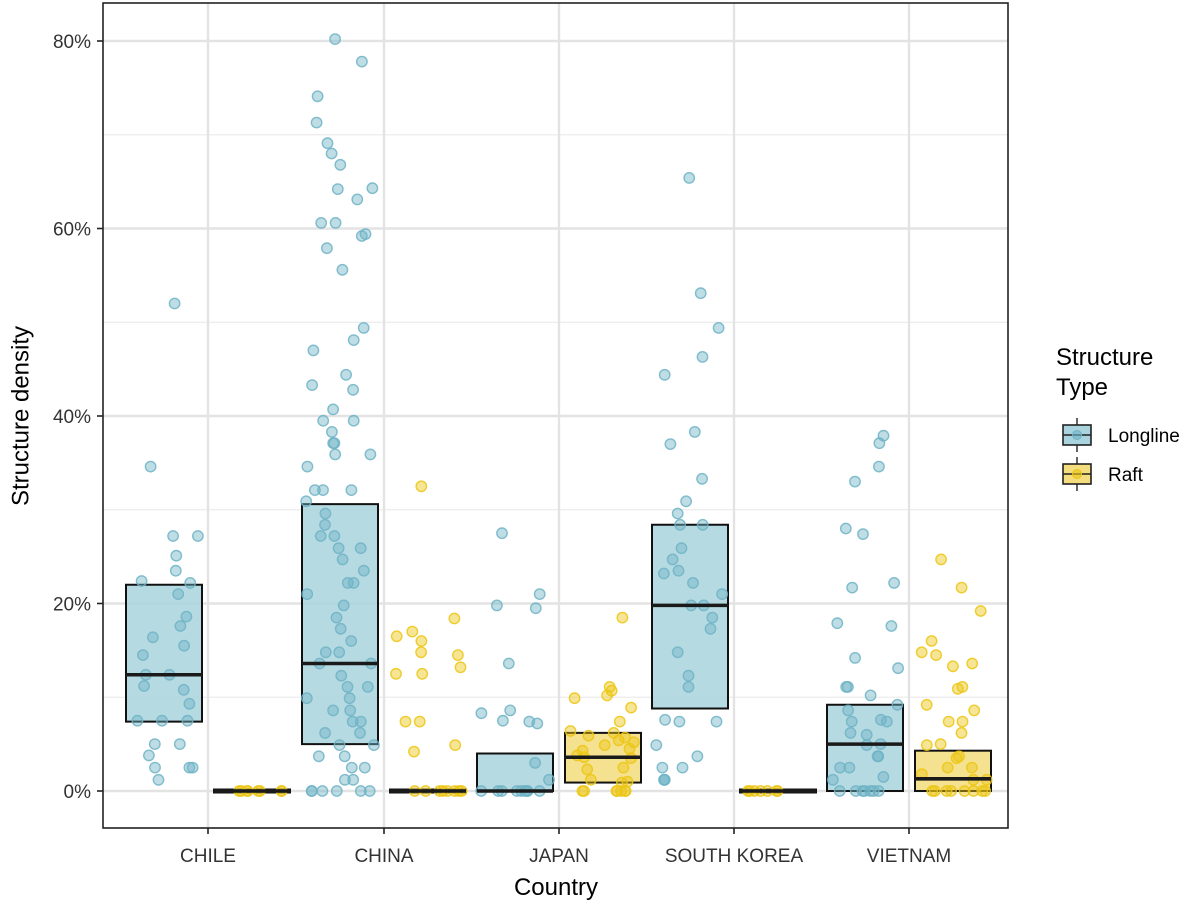 Image resolution: width=1200 pixels, height=904 pixels. Describe the element at coordinates (1077, 474) in the screenshot. I see `legend-key-point` at that location.